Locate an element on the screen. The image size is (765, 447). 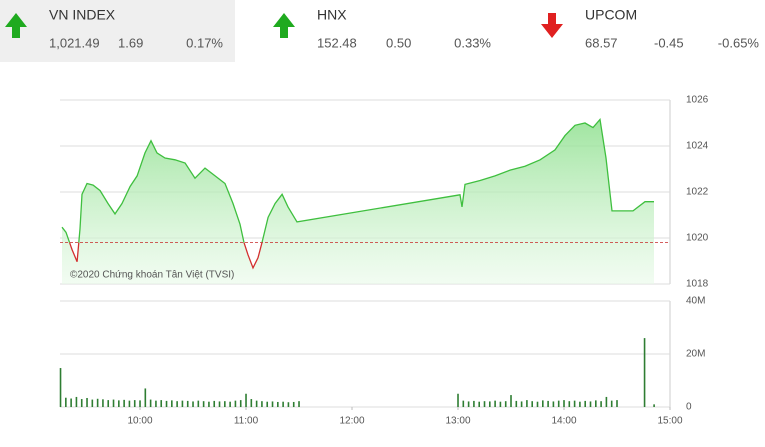
index-change: 0.50 is located at coordinates (398, 42).